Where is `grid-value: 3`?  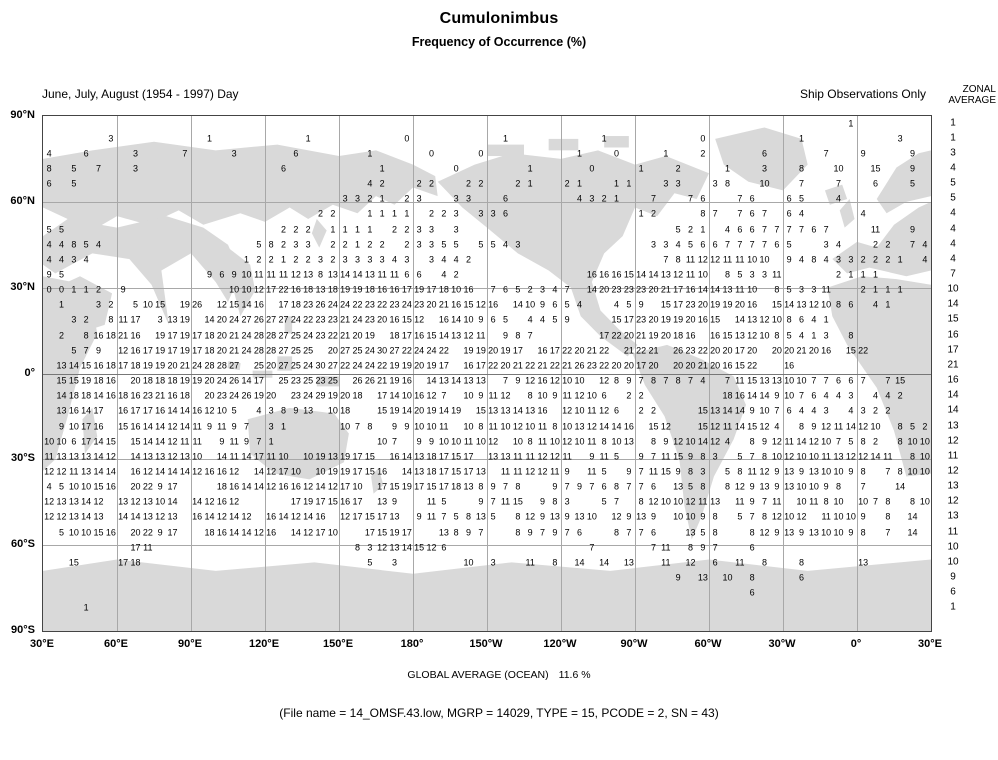 grid-value: 3 is located at coordinates (826, 244).